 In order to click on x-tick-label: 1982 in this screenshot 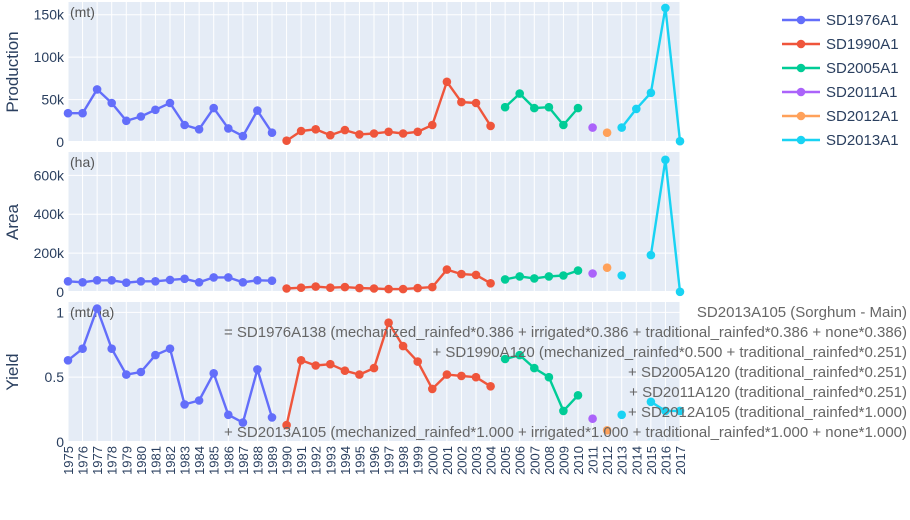, I will do `click(170, 460)`.